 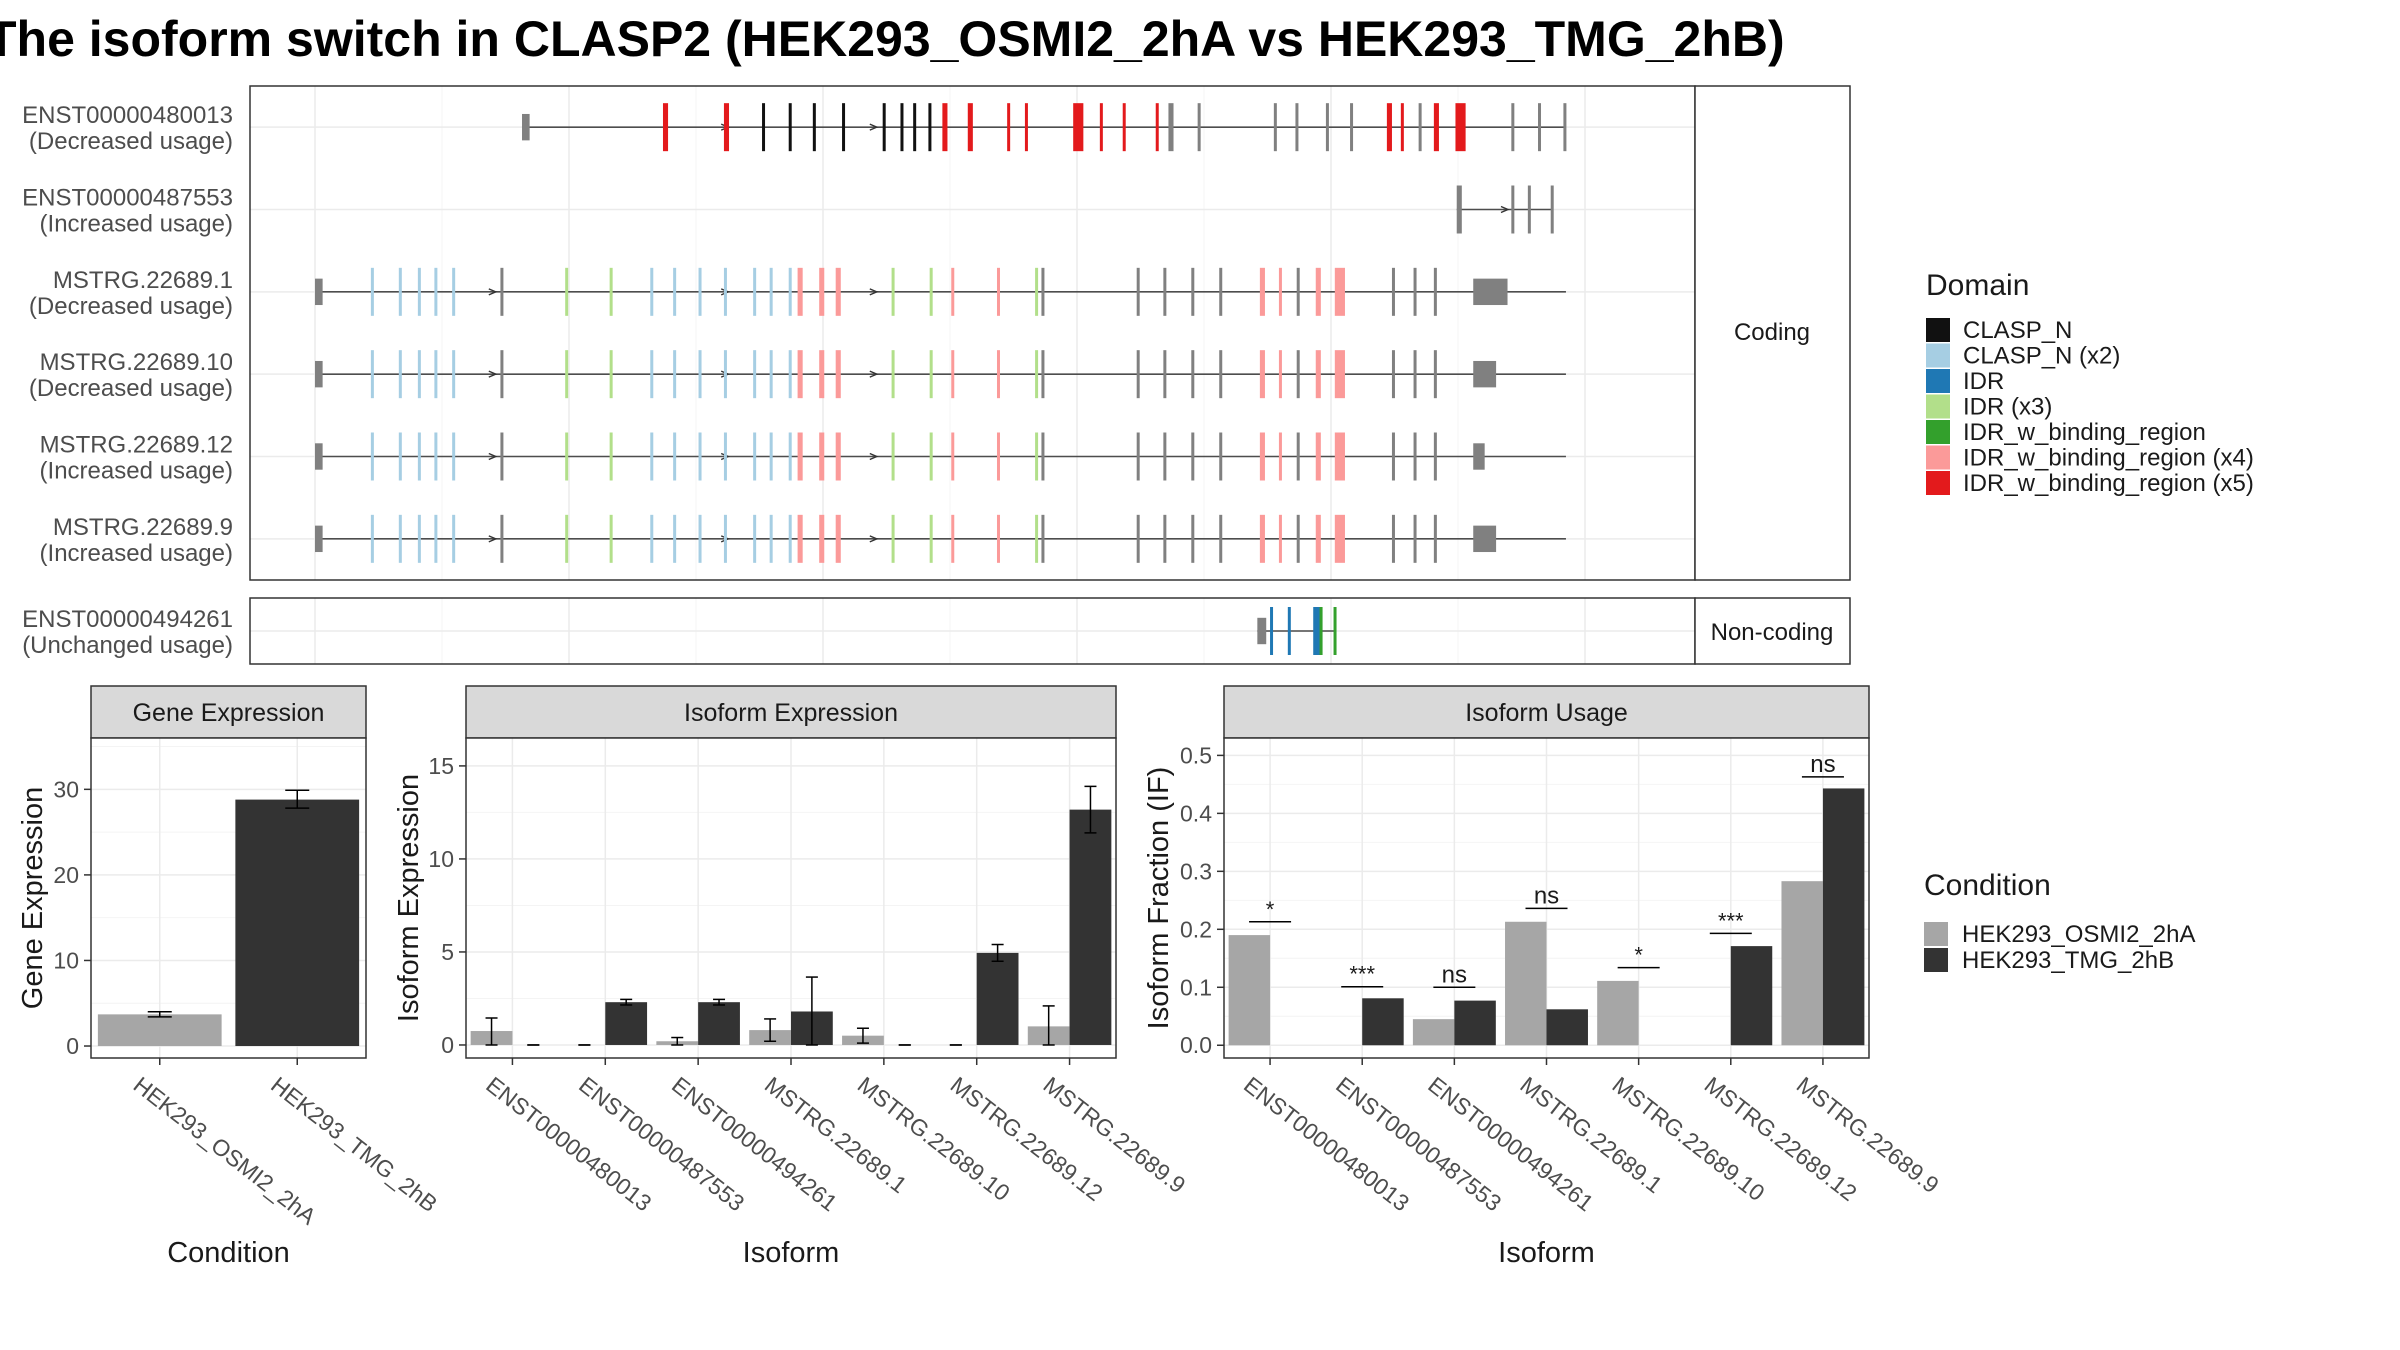 I want to click on x-tick-label: MSTRG.22689.12, so click(x=1027, y=1138).